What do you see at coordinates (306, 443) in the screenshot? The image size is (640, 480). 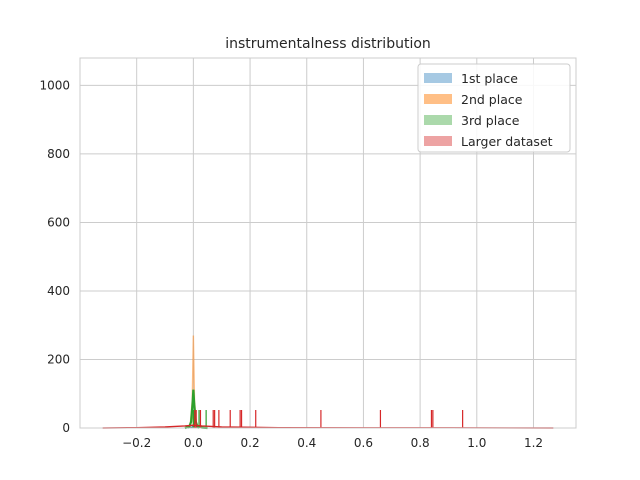 I see `x-tick-label: 0.4` at bounding box center [306, 443].